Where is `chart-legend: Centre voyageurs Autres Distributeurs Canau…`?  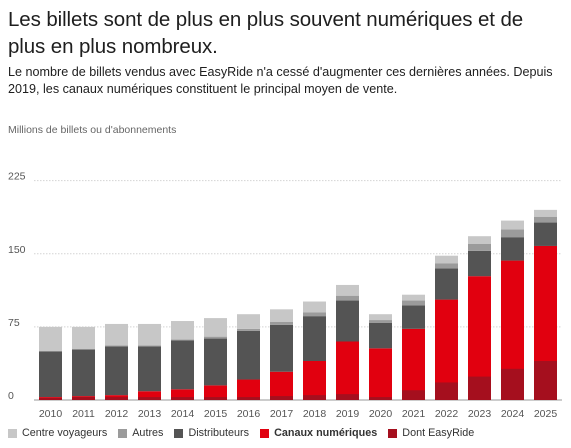
chart-legend: Centre voyageurs Autres Distributeurs Canau… is located at coordinates (246, 433).